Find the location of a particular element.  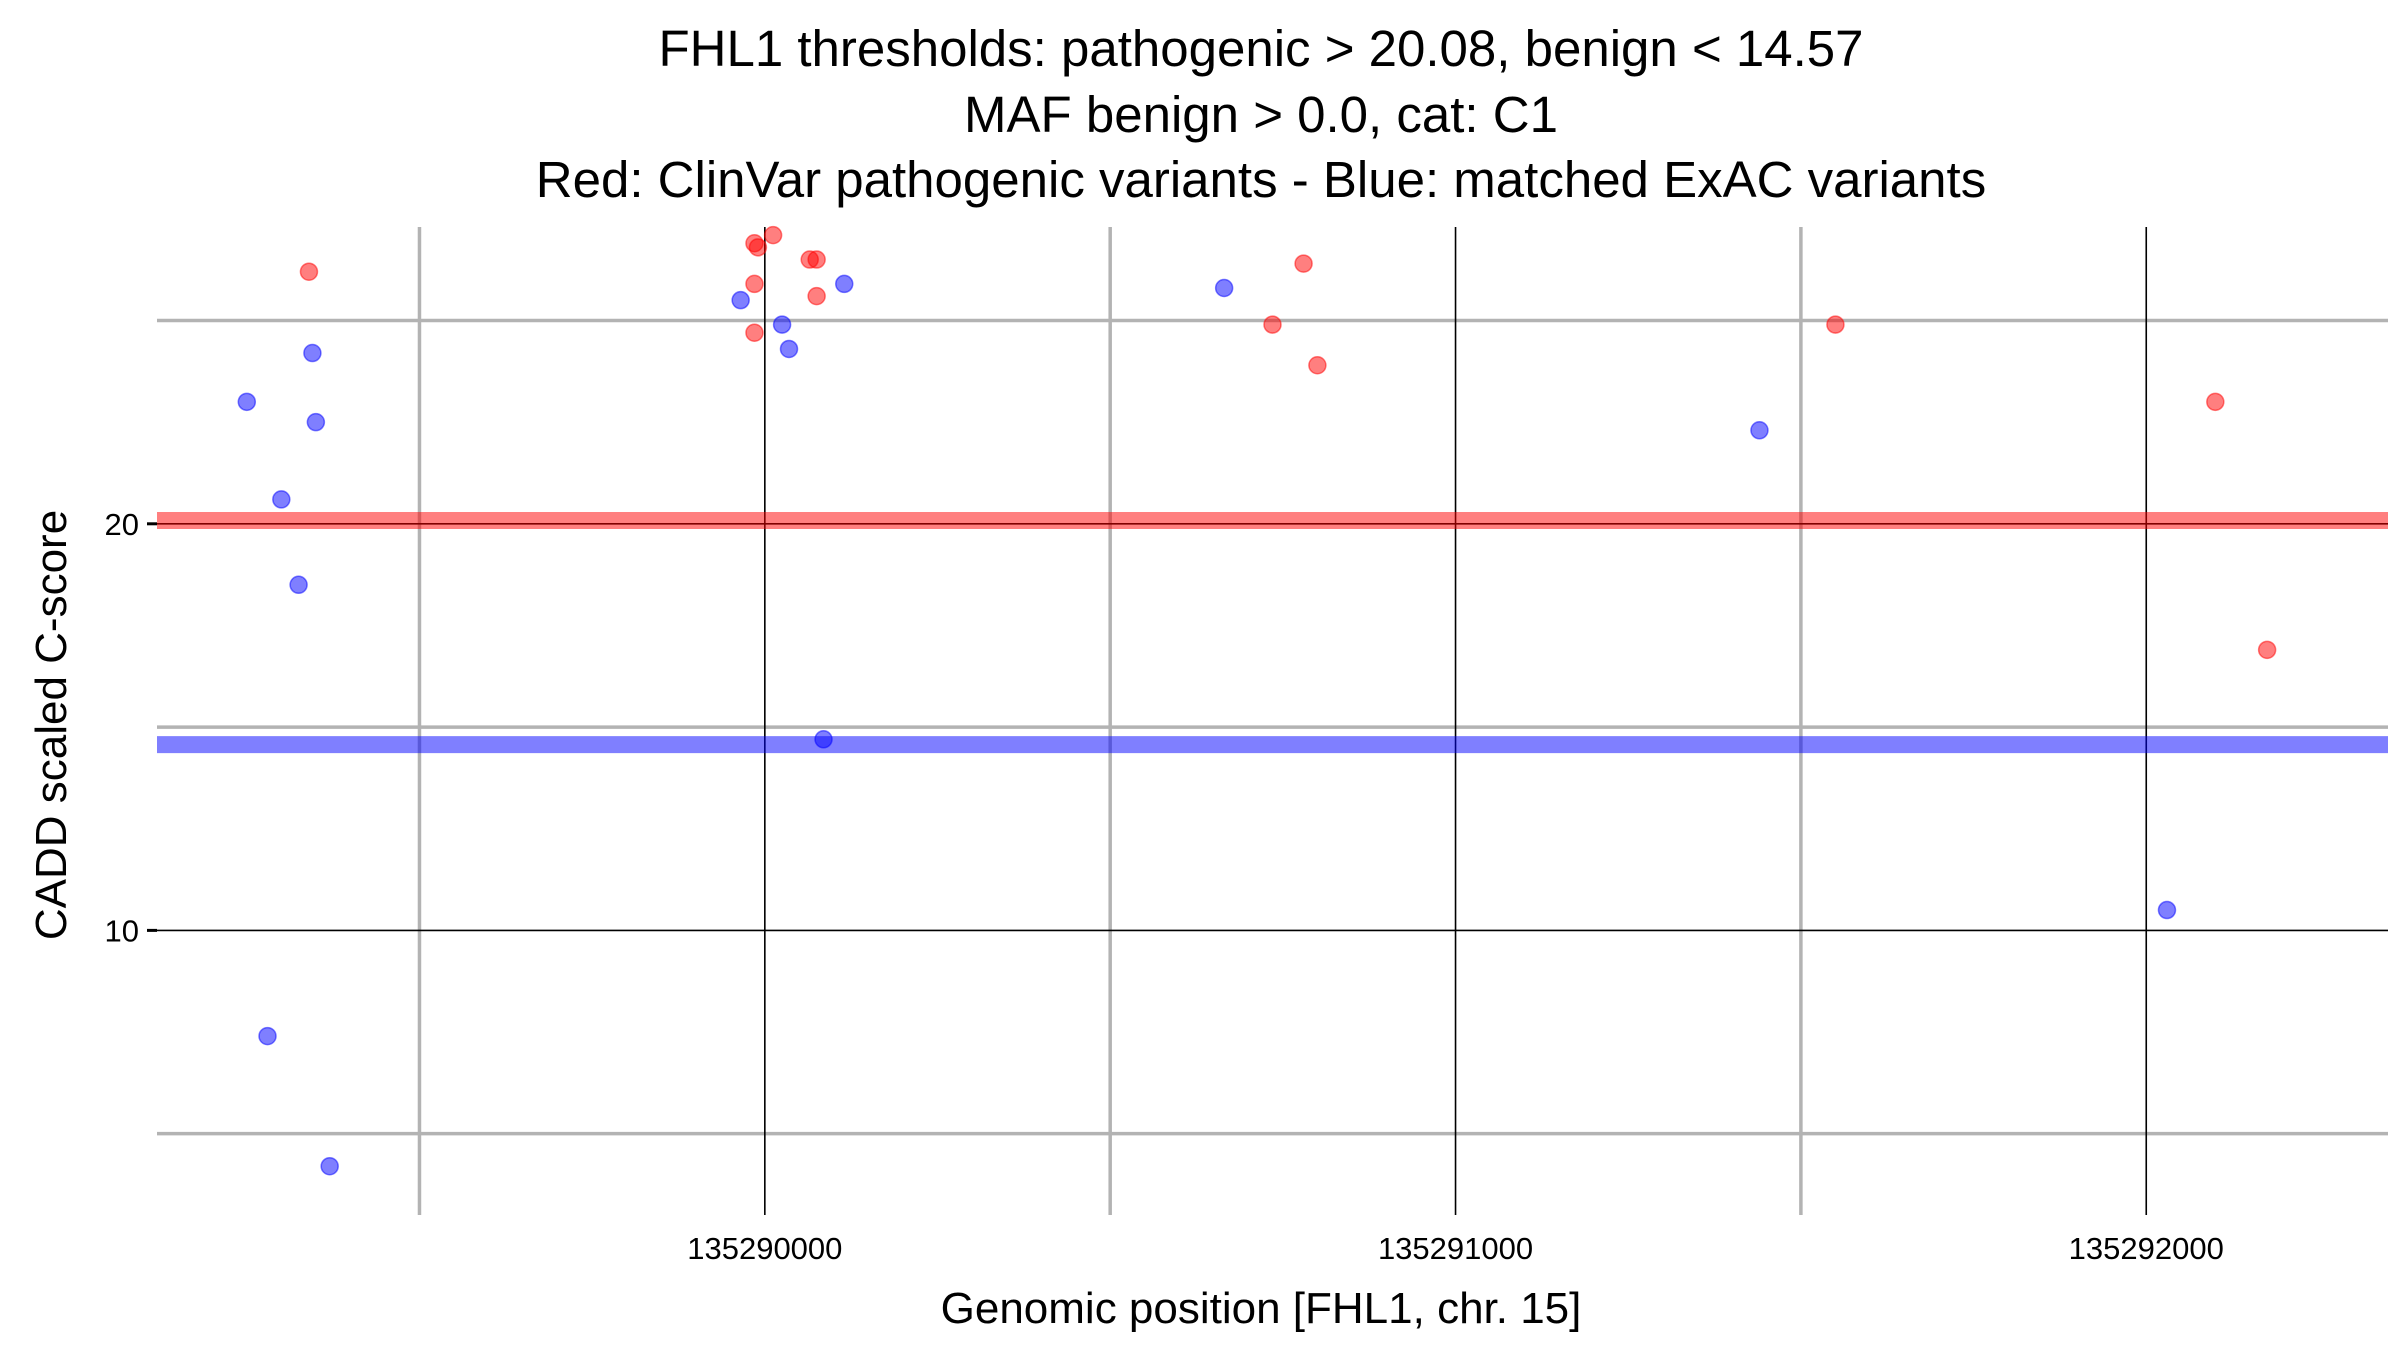

chart-title-line-2: MAF benign > 0.0, cat: C1 is located at coordinates (1261, 114).